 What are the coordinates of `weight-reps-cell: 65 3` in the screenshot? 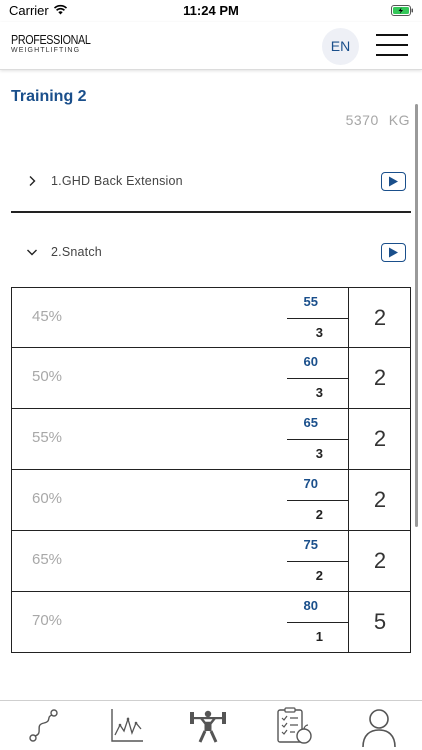 It's located at (318, 439).